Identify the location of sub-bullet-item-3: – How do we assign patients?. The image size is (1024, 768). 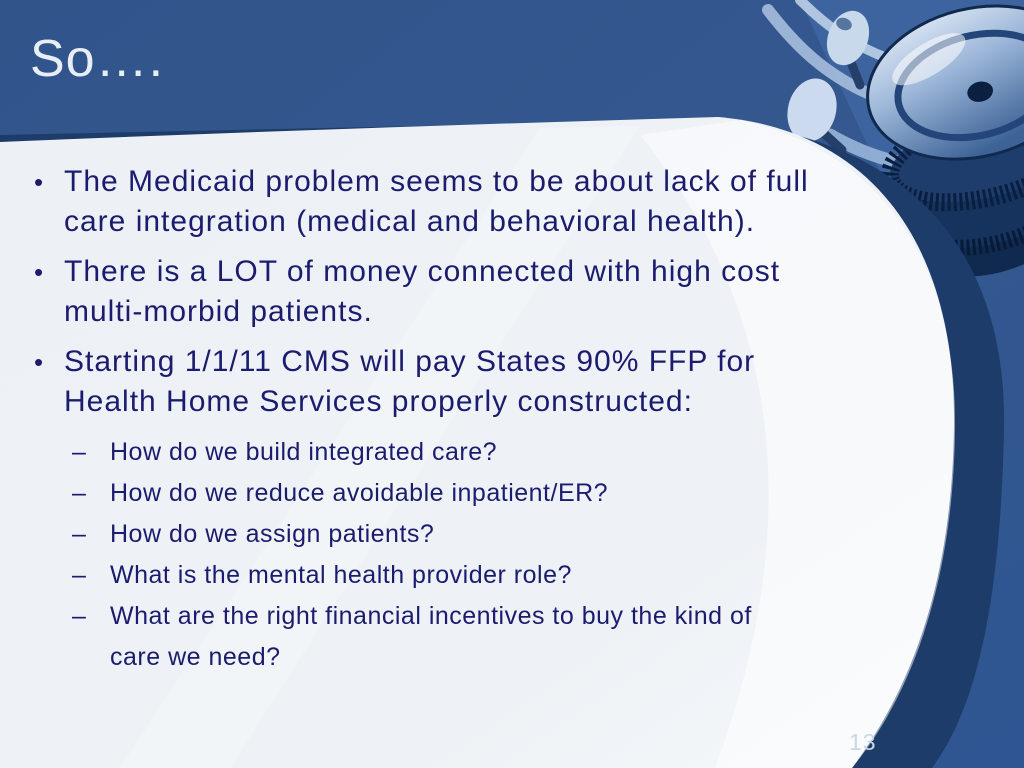
(483, 534).